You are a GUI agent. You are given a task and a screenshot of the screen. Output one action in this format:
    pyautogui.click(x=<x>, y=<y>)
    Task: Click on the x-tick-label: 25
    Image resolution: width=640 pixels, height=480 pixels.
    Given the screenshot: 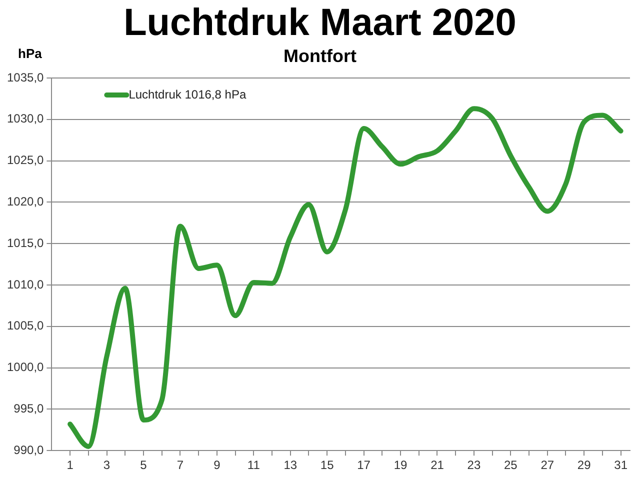 What is the action you would take?
    pyautogui.click(x=511, y=465)
    